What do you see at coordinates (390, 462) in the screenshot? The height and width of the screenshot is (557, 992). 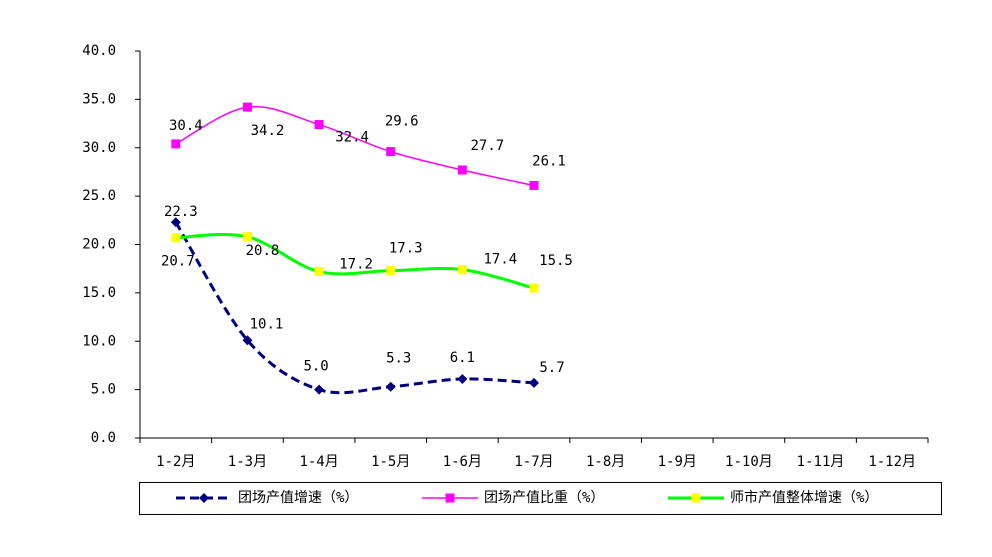 I see `x-tick-label: 1-5月` at bounding box center [390, 462].